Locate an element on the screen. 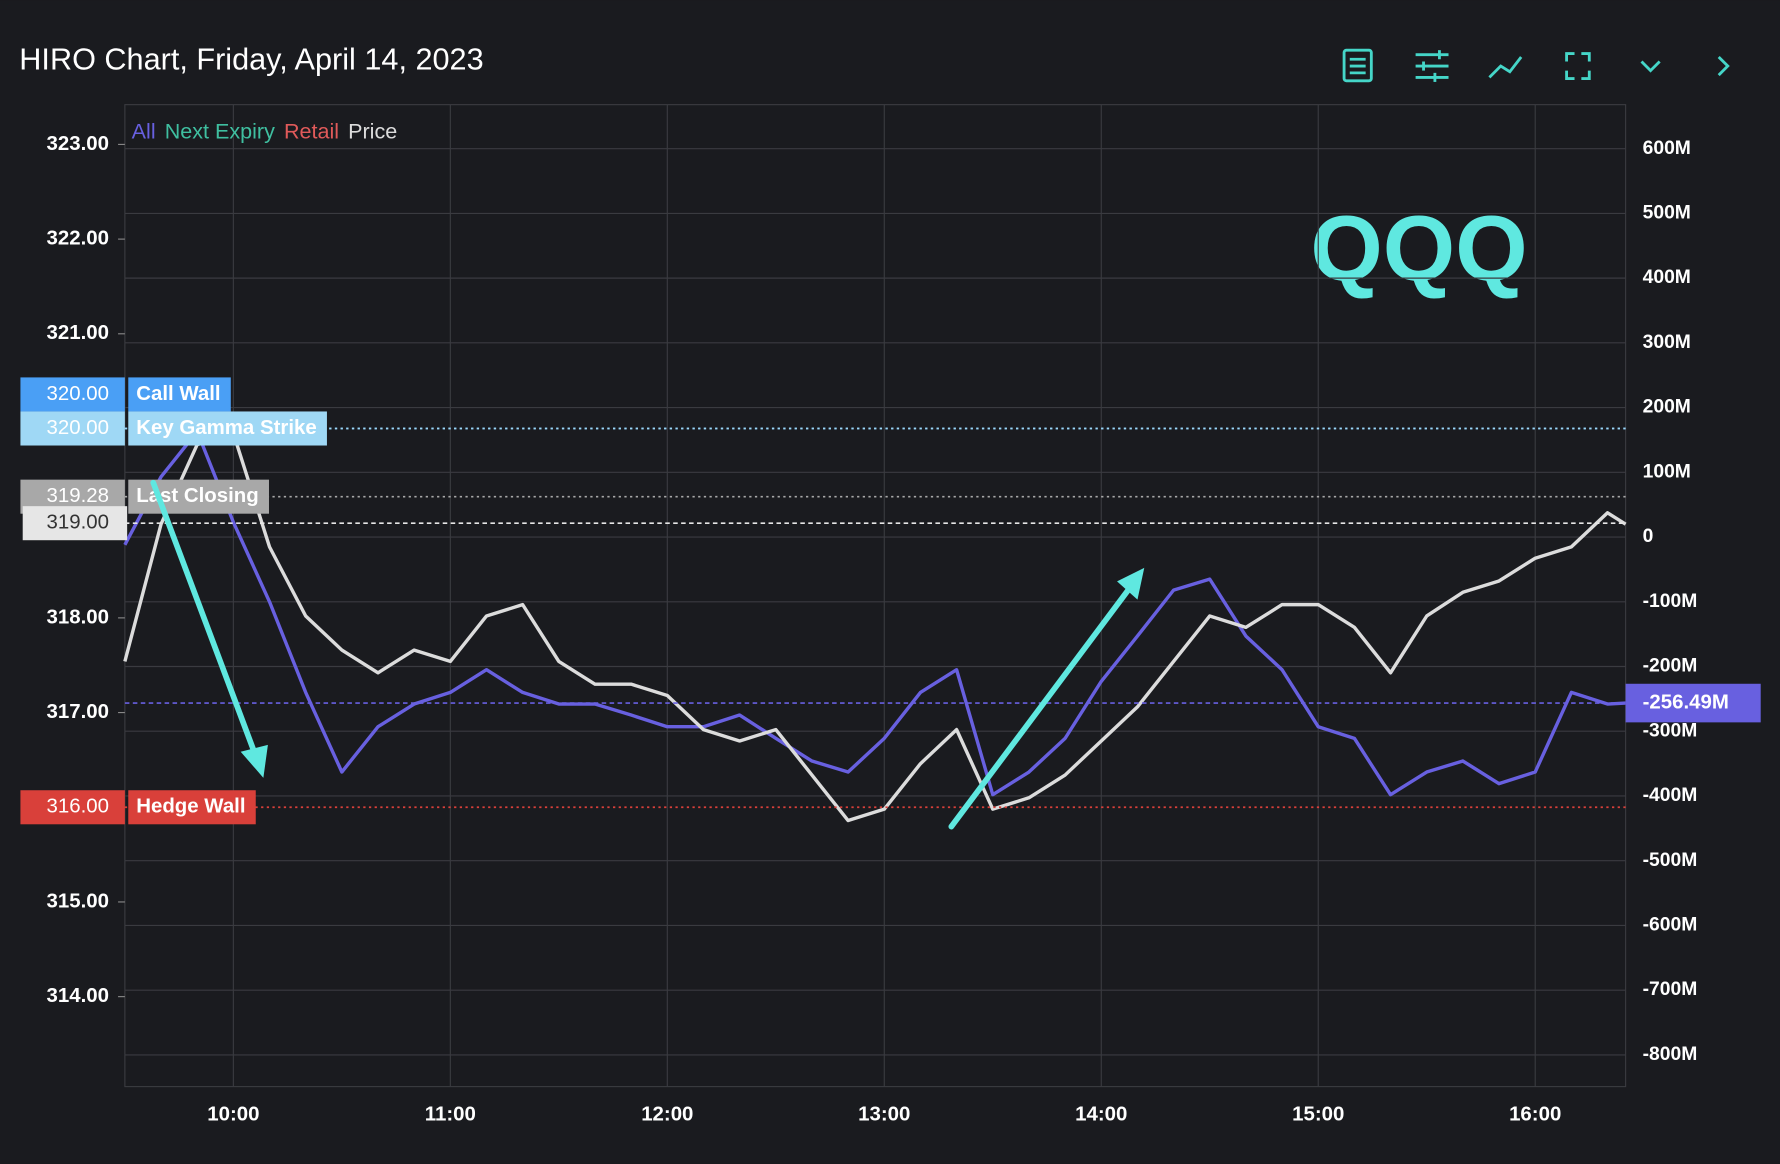  watermark: QQQ is located at coordinates (1418, 248).